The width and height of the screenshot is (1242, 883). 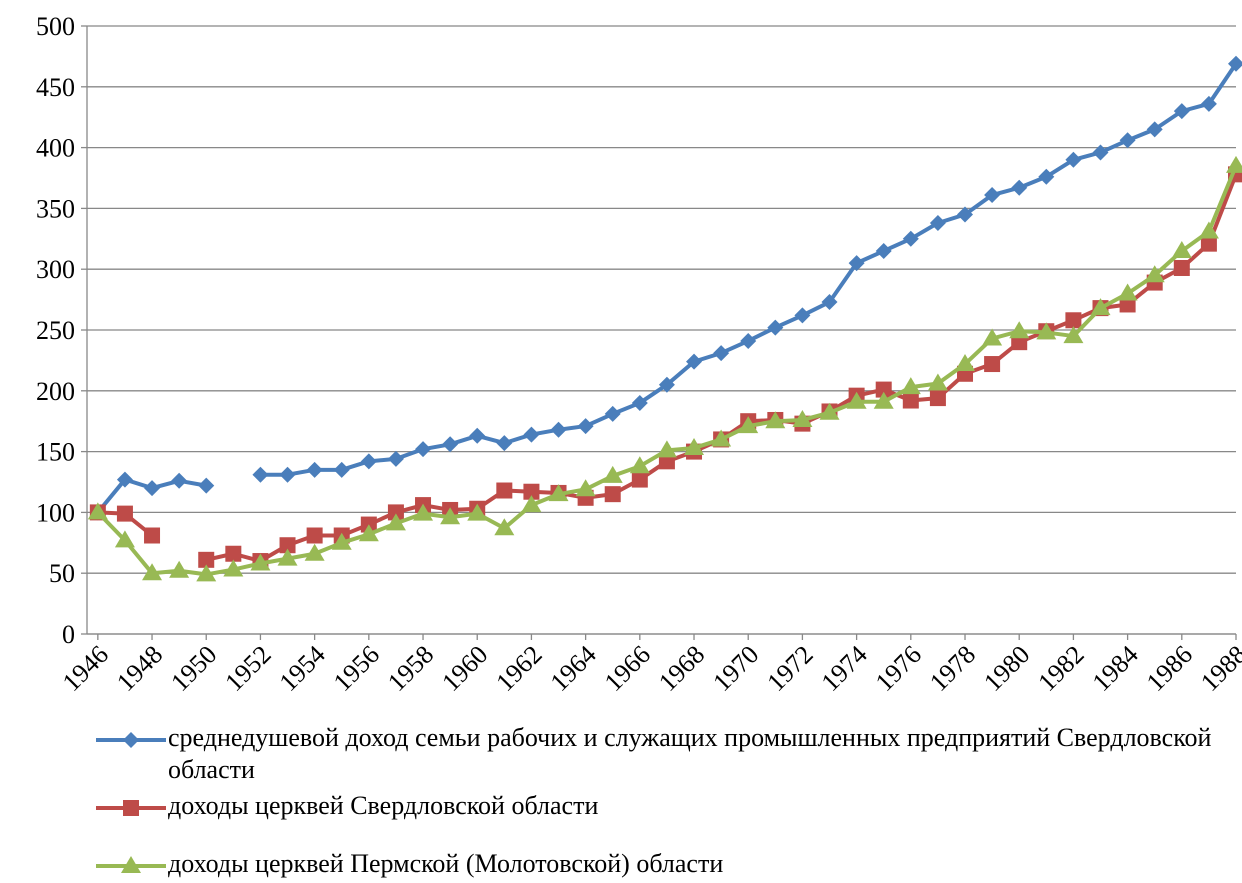 What do you see at coordinates (193, 668) in the screenshot?
I see `x-tick-label: 1950` at bounding box center [193, 668].